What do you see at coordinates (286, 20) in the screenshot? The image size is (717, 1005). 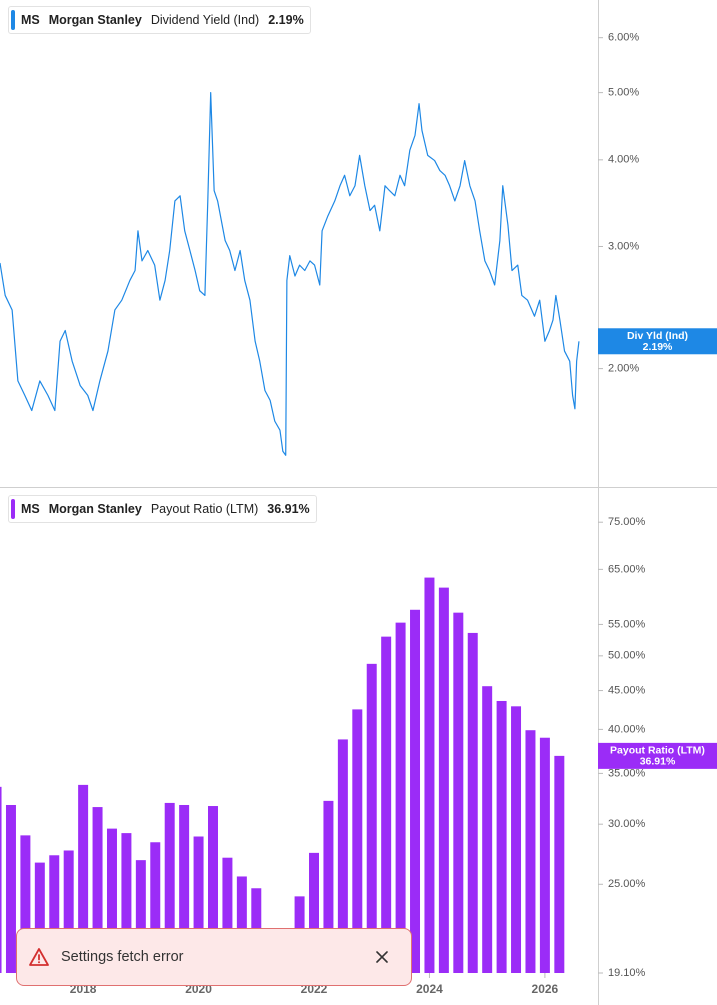 I see `last-value: 2.19%` at bounding box center [286, 20].